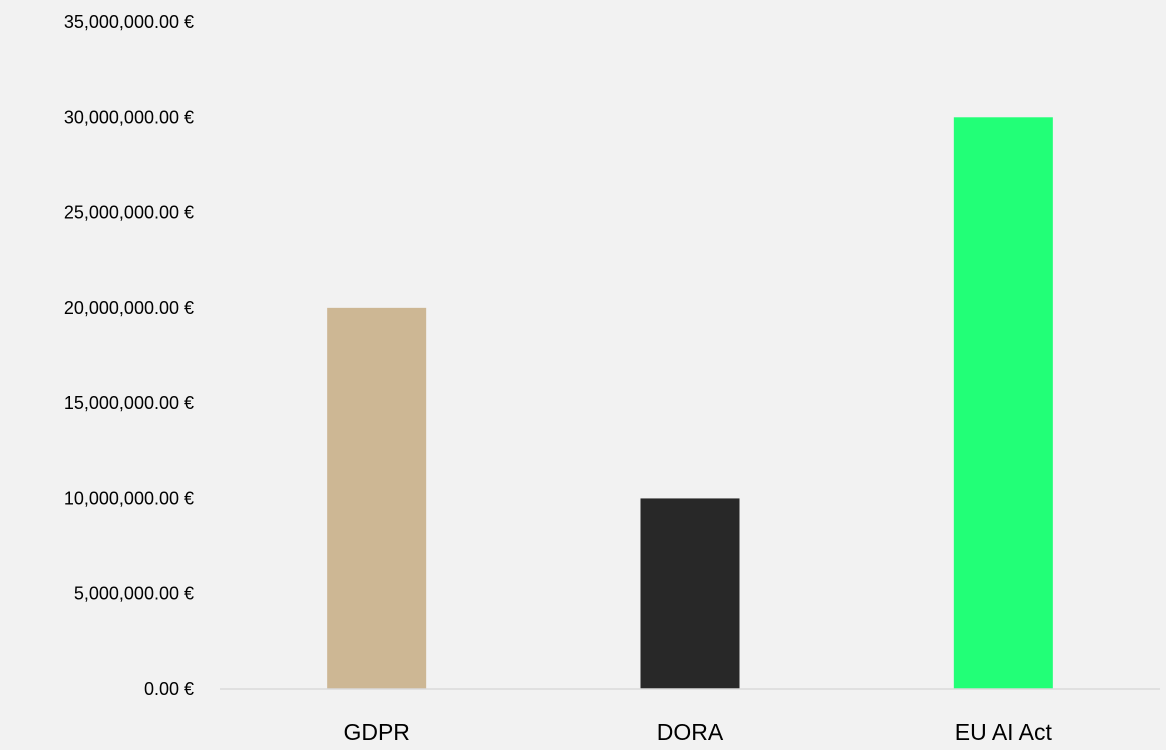 The height and width of the screenshot is (750, 1166). I want to click on x-axis-category-labels: GDPR DORA EU AI Act, so click(697, 732).